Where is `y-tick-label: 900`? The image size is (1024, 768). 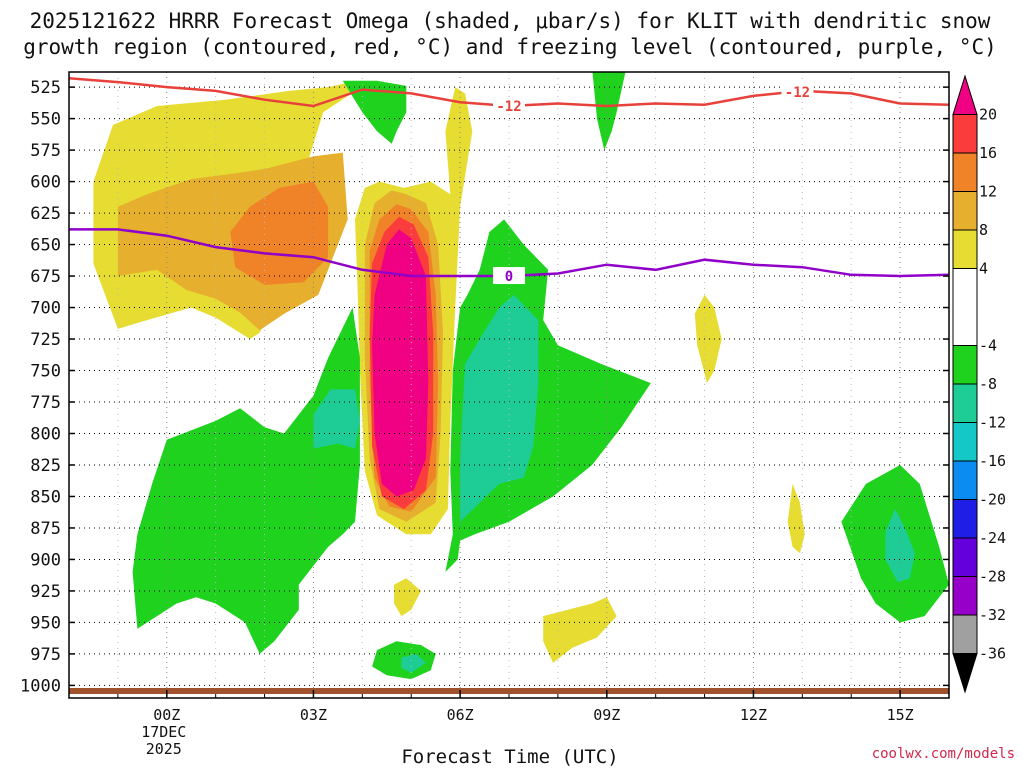 y-tick-label: 900 is located at coordinates (45, 560).